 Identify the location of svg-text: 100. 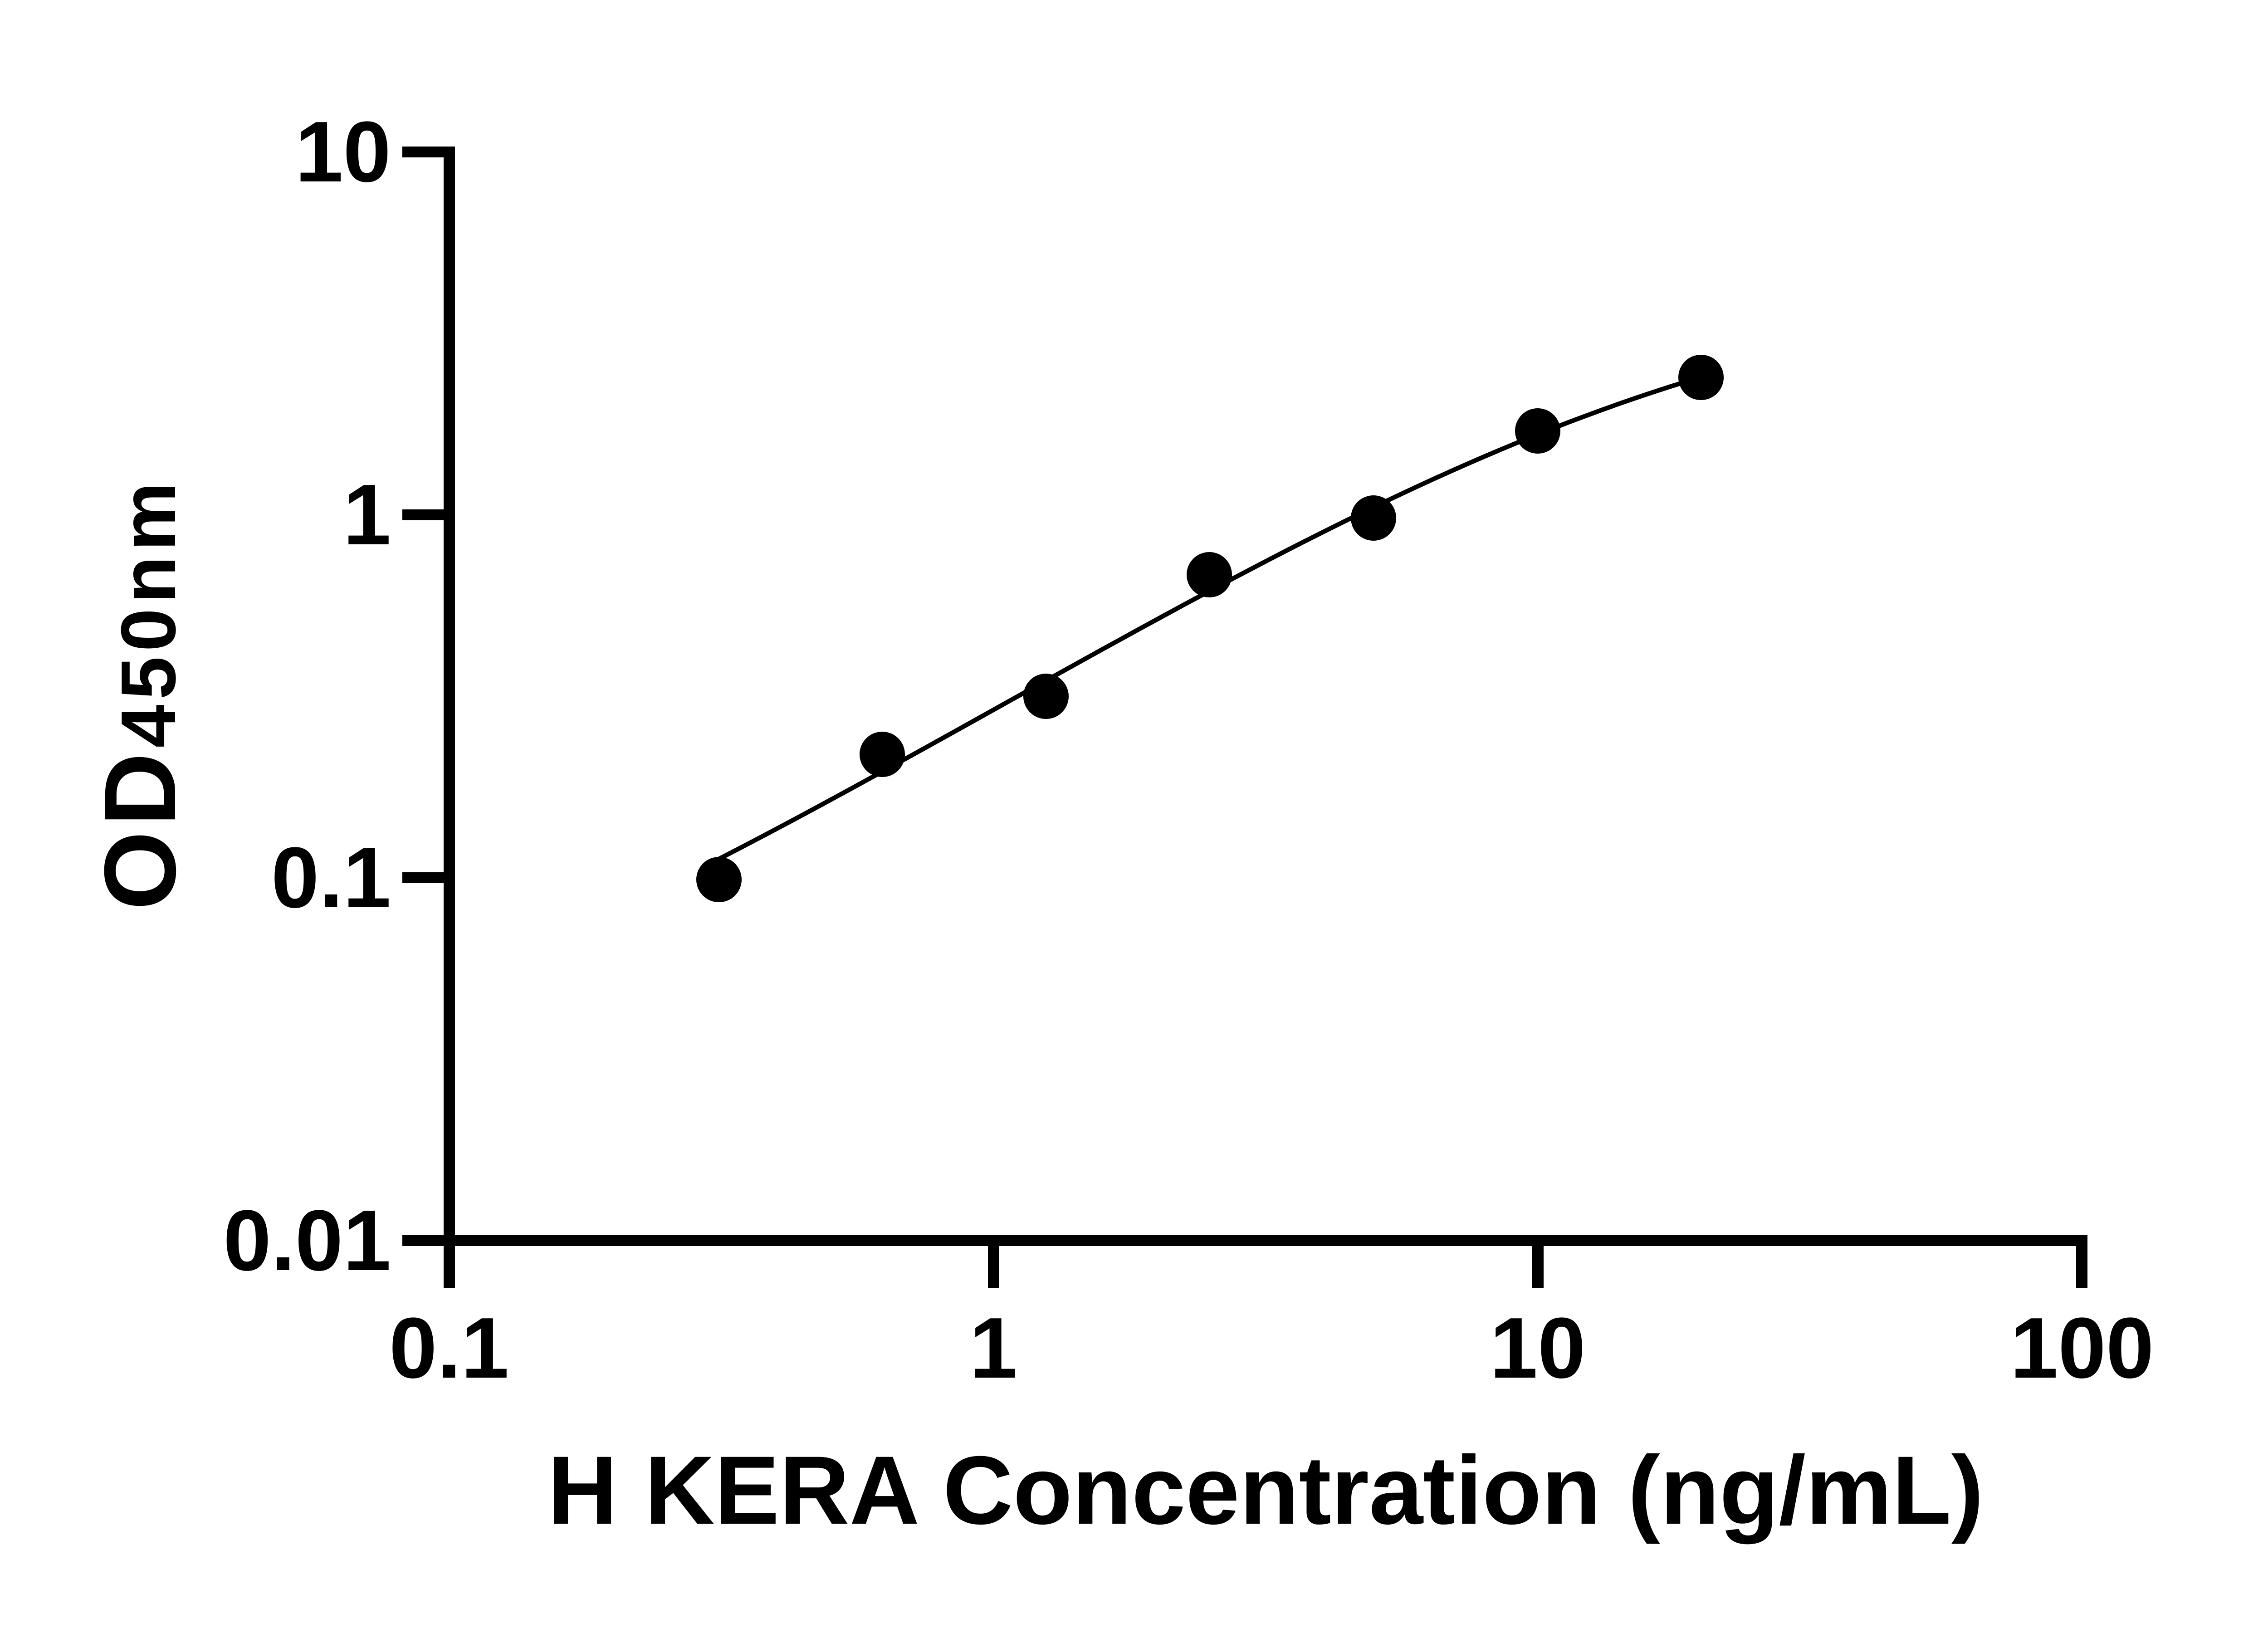
(2082, 1348).